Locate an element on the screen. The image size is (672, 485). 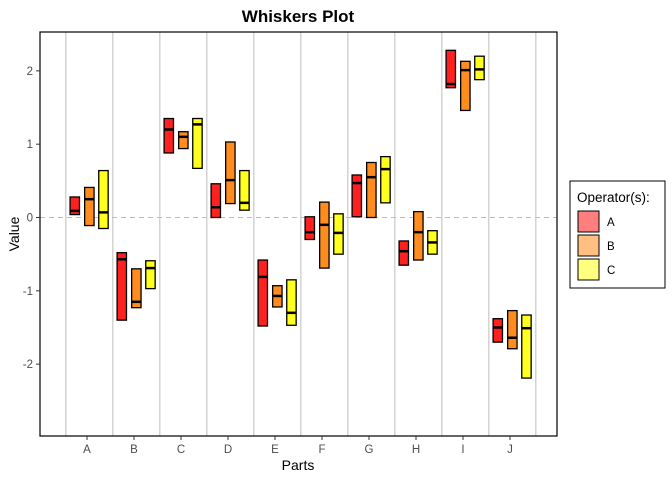
chart-title: Whiskers Plot is located at coordinates (298, 16).